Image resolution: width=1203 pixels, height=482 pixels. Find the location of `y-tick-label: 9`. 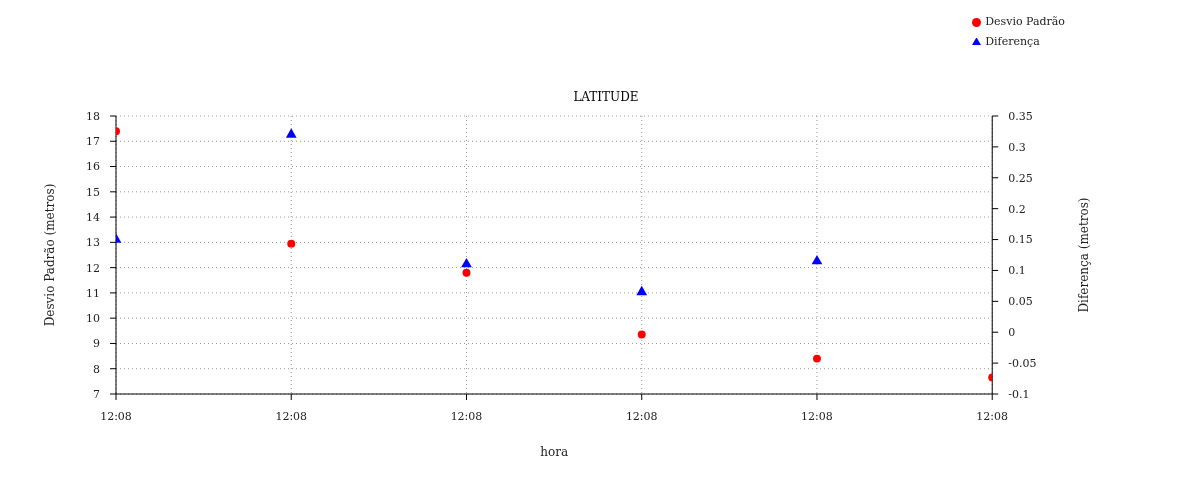

y-tick-label: 9 is located at coordinates (96, 344).